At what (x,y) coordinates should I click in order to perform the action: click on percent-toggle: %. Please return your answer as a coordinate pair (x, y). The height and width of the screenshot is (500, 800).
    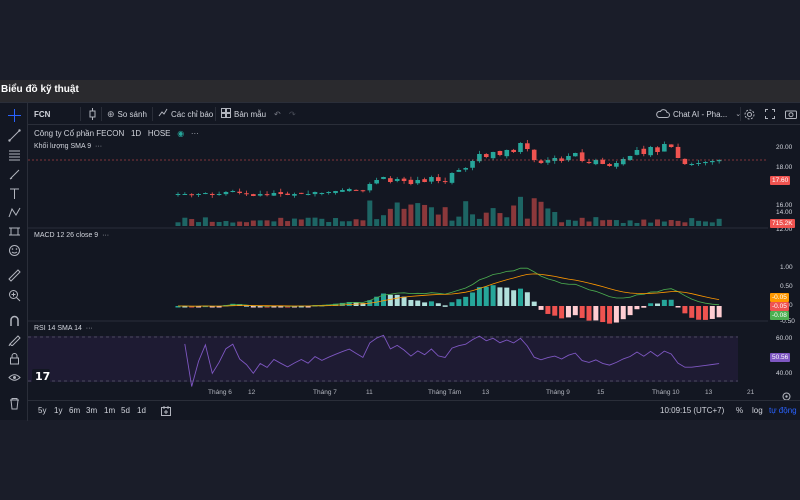
    Looking at the image, I should click on (740, 410).